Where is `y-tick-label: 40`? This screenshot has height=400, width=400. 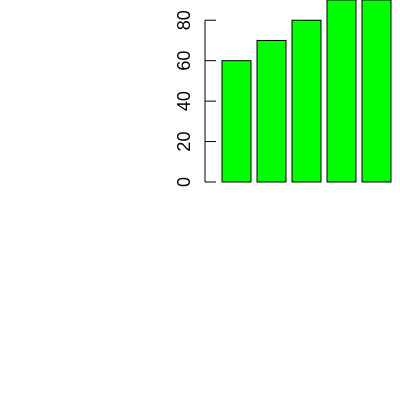
y-tick-label: 40 is located at coordinates (184, 101).